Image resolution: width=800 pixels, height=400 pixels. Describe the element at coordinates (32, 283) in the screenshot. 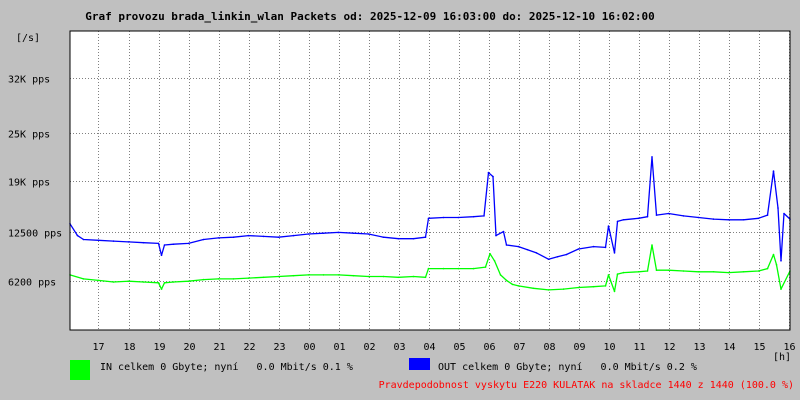

I see `y-tick-label: 6200 pps` at that location.